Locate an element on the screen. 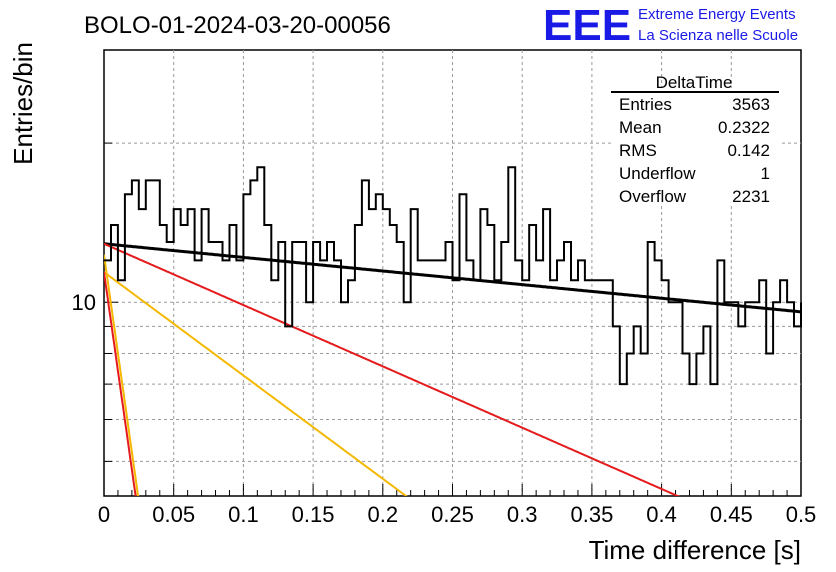 This screenshot has width=836, height=572. stats-row-label: Entries is located at coordinates (645, 104).